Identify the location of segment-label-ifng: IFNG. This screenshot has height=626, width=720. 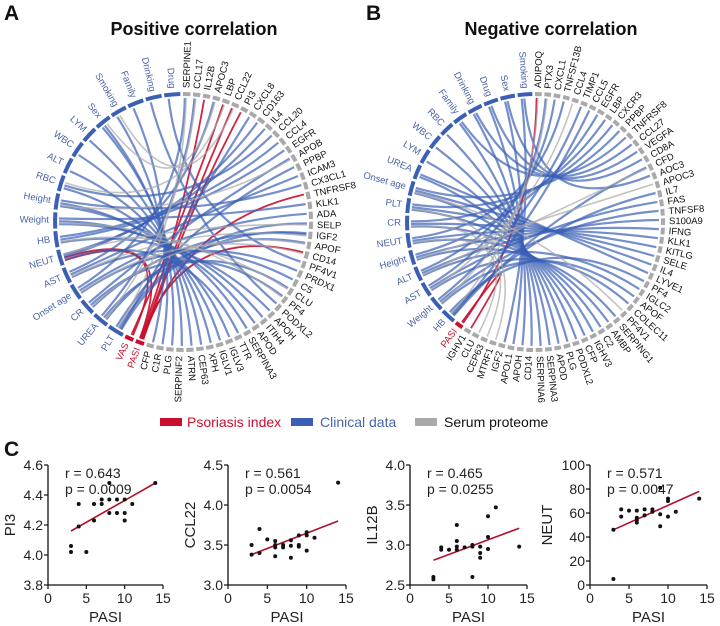
(679, 232).